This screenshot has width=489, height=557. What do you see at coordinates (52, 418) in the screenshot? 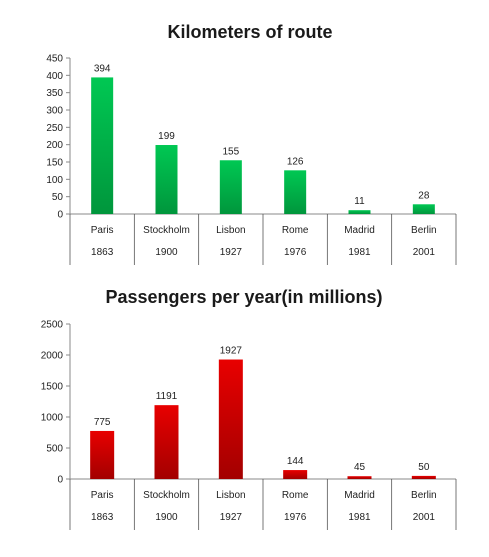
I see `c2-y-tick-label: 1000` at bounding box center [52, 418].